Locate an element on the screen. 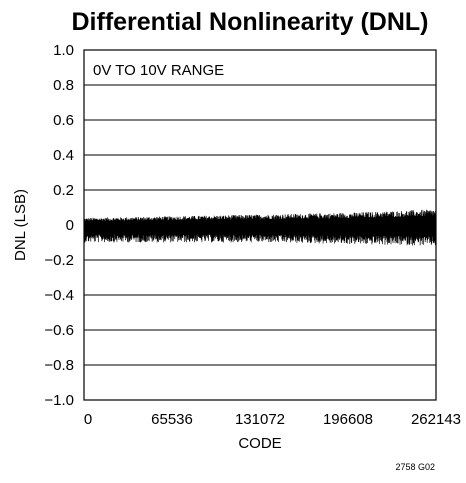 The image size is (466, 483). y-tick-label: 0.4 is located at coordinates (63, 155).